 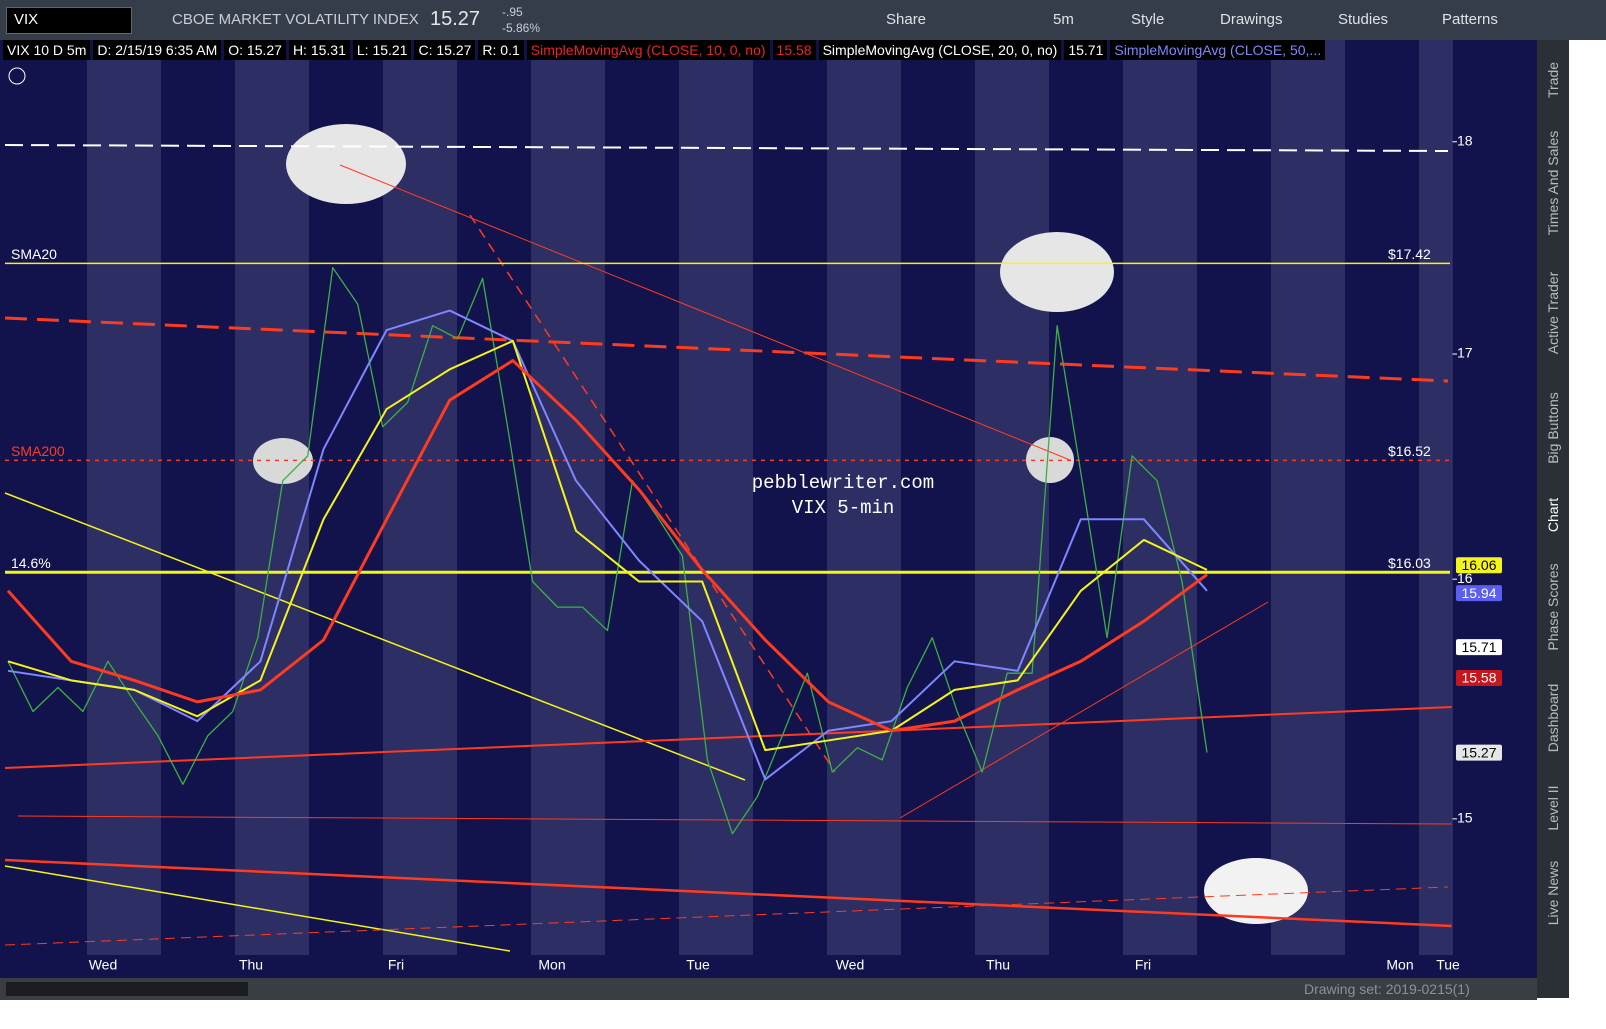 What do you see at coordinates (1553, 313) in the screenshot?
I see `sidebar-tab: Active Trader` at bounding box center [1553, 313].